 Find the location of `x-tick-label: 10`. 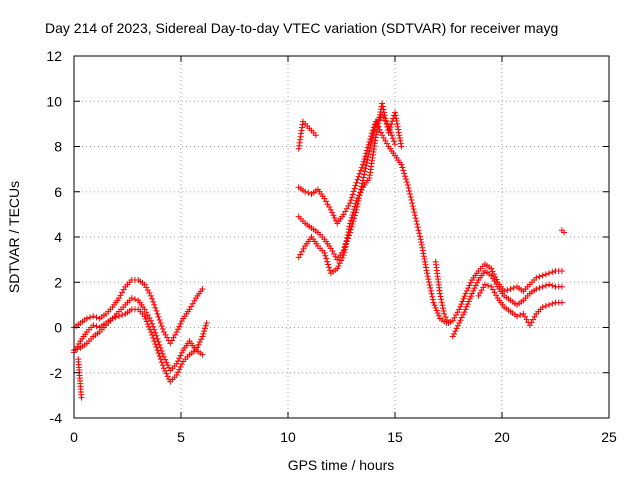

x-tick-label: 10 is located at coordinates (288, 437).